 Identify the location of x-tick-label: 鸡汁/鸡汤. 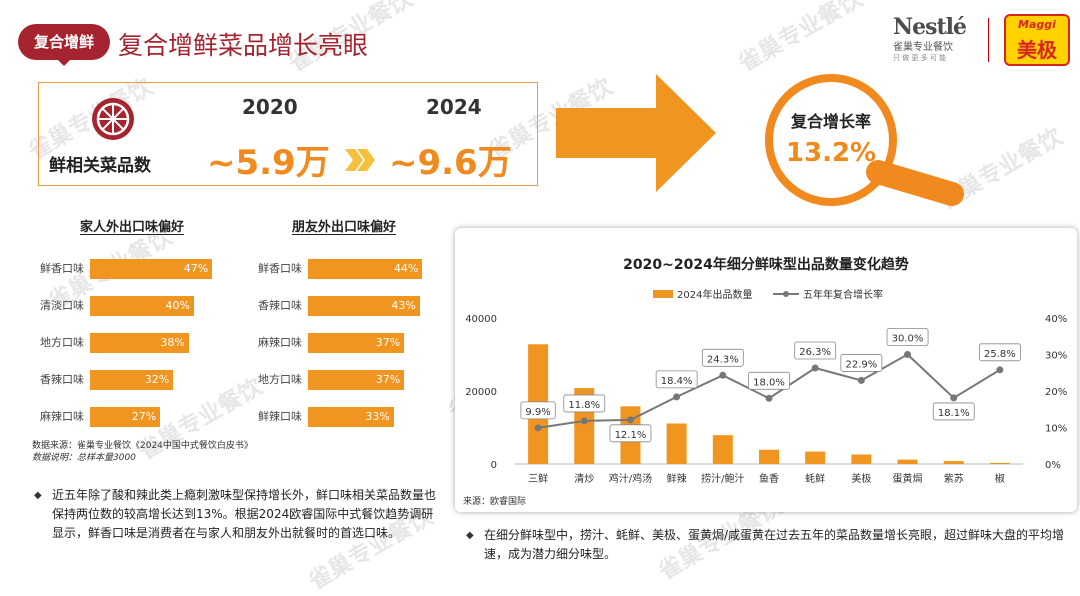
(630, 478).